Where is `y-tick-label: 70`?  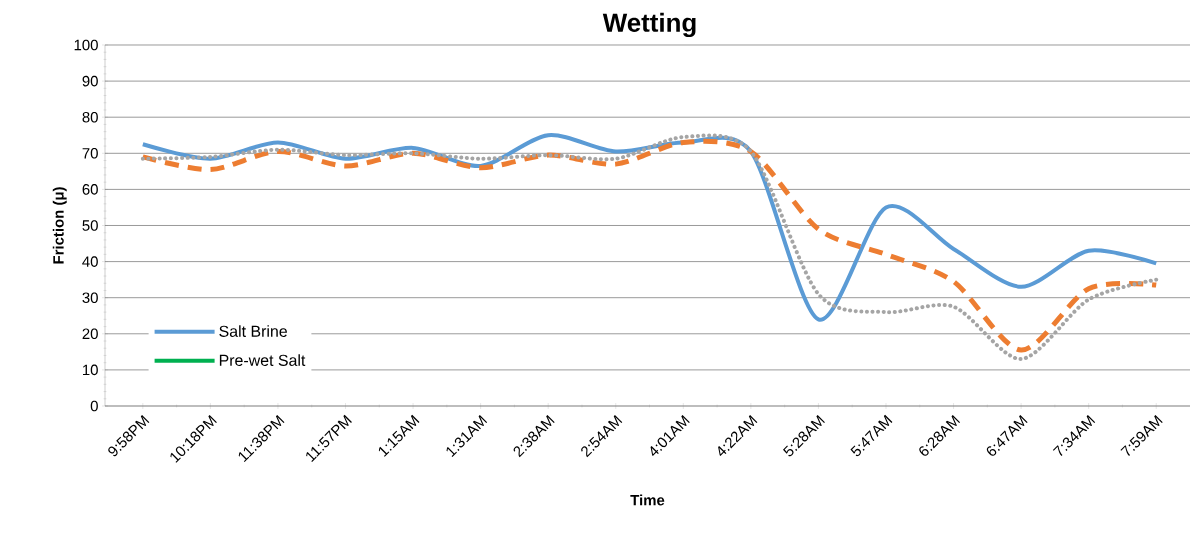
y-tick-label: 70 is located at coordinates (90, 153).